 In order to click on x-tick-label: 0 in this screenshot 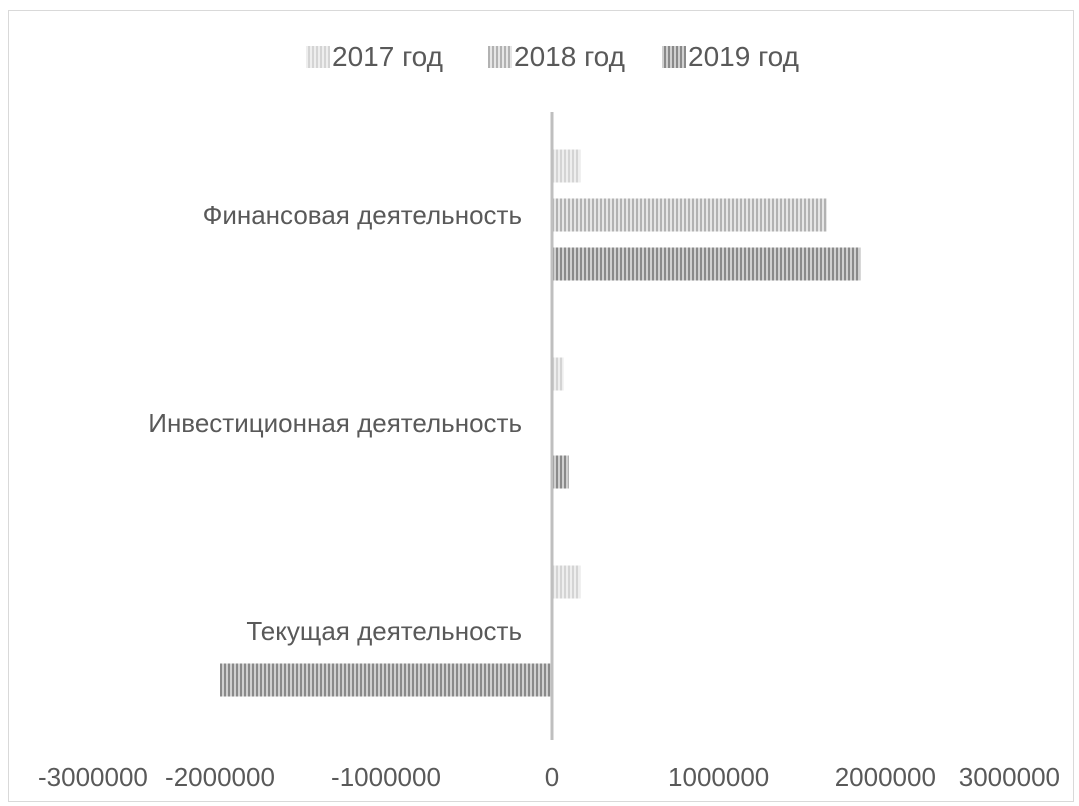, I will do `click(552, 777)`.